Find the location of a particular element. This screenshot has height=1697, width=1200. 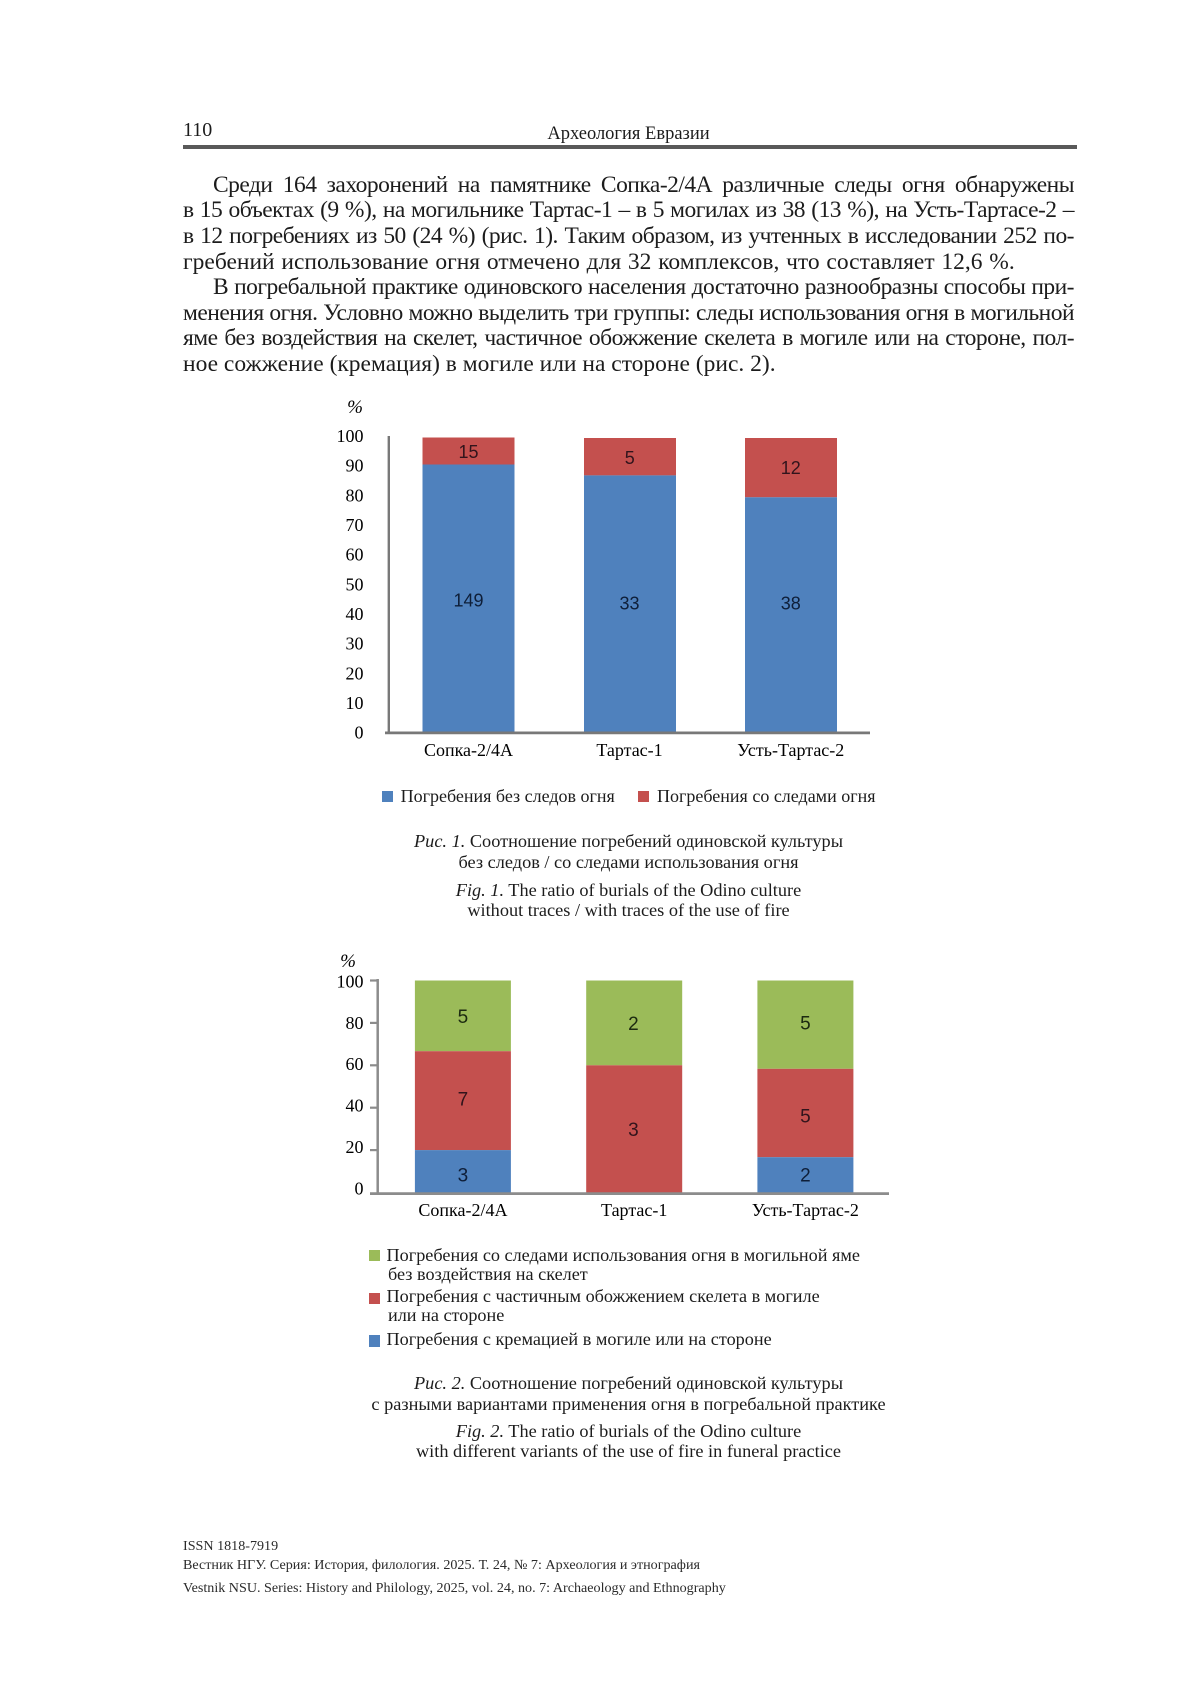

svg-text: 7 is located at coordinates (463, 1100).